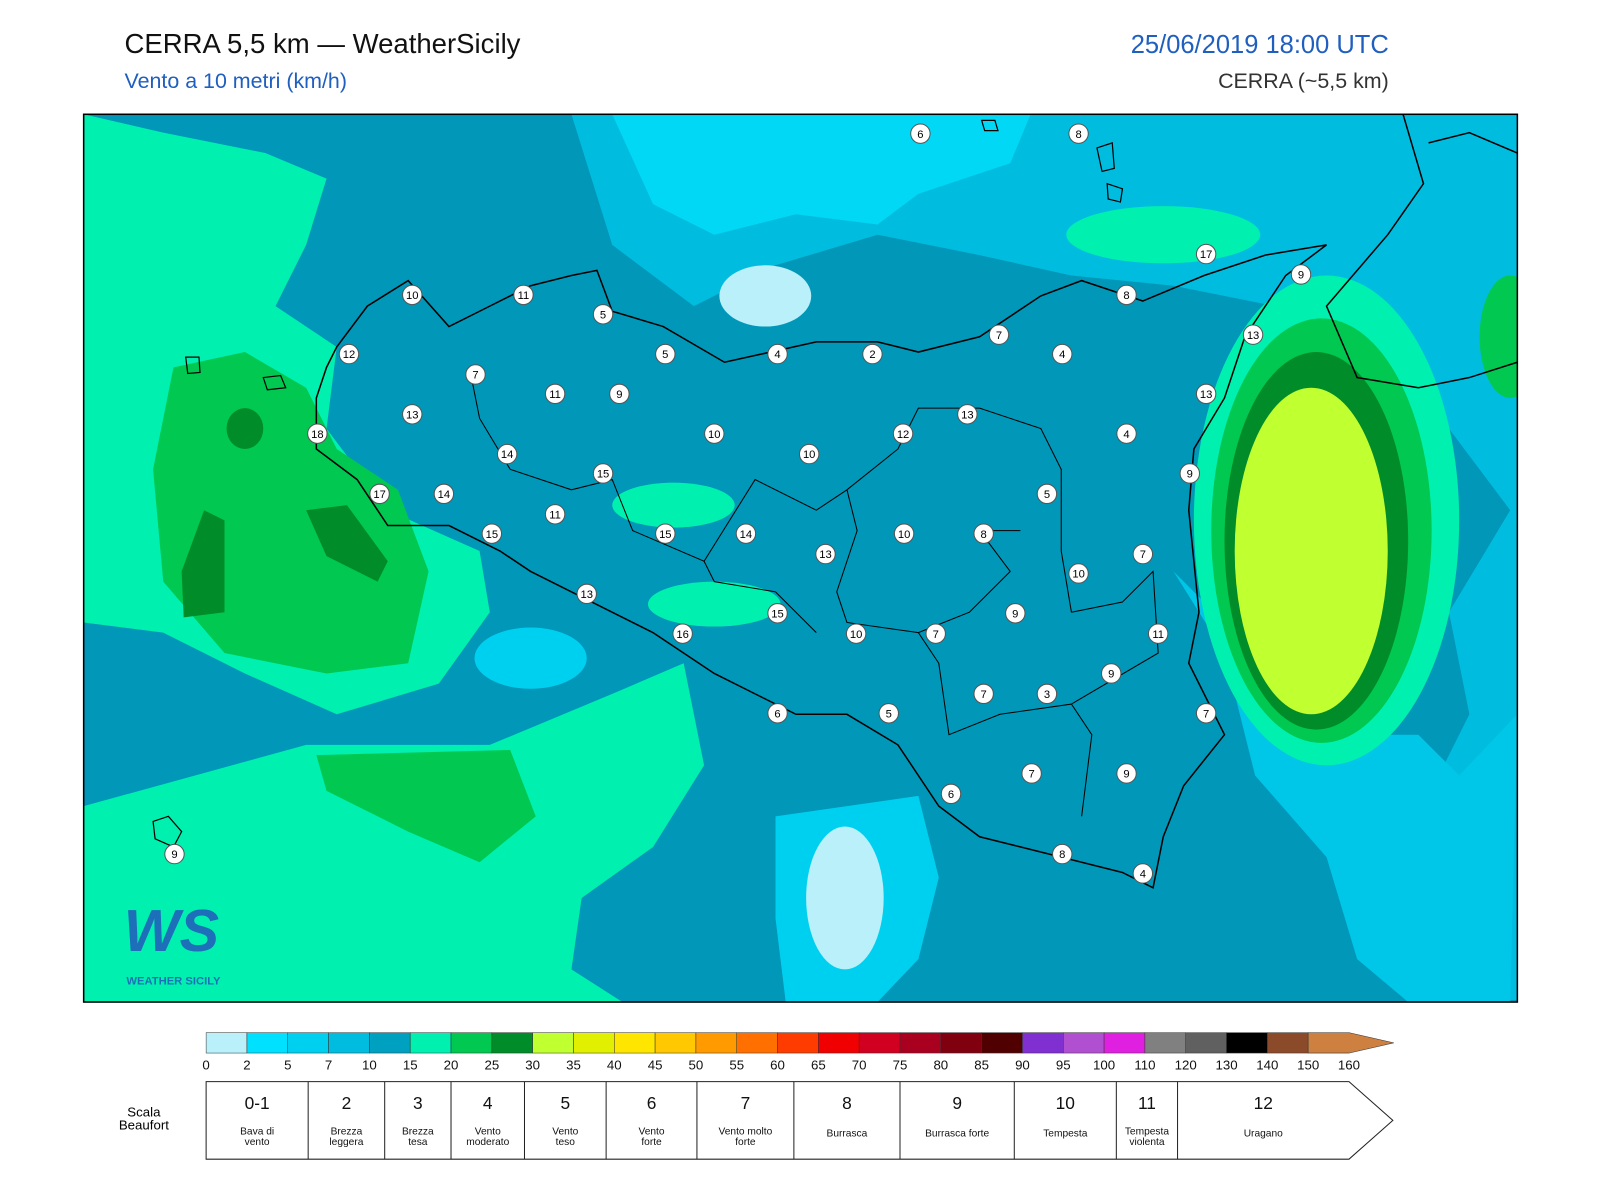  Describe the element at coordinates (1065, 1103) in the screenshot. I see `beaufort-force: 10` at that location.